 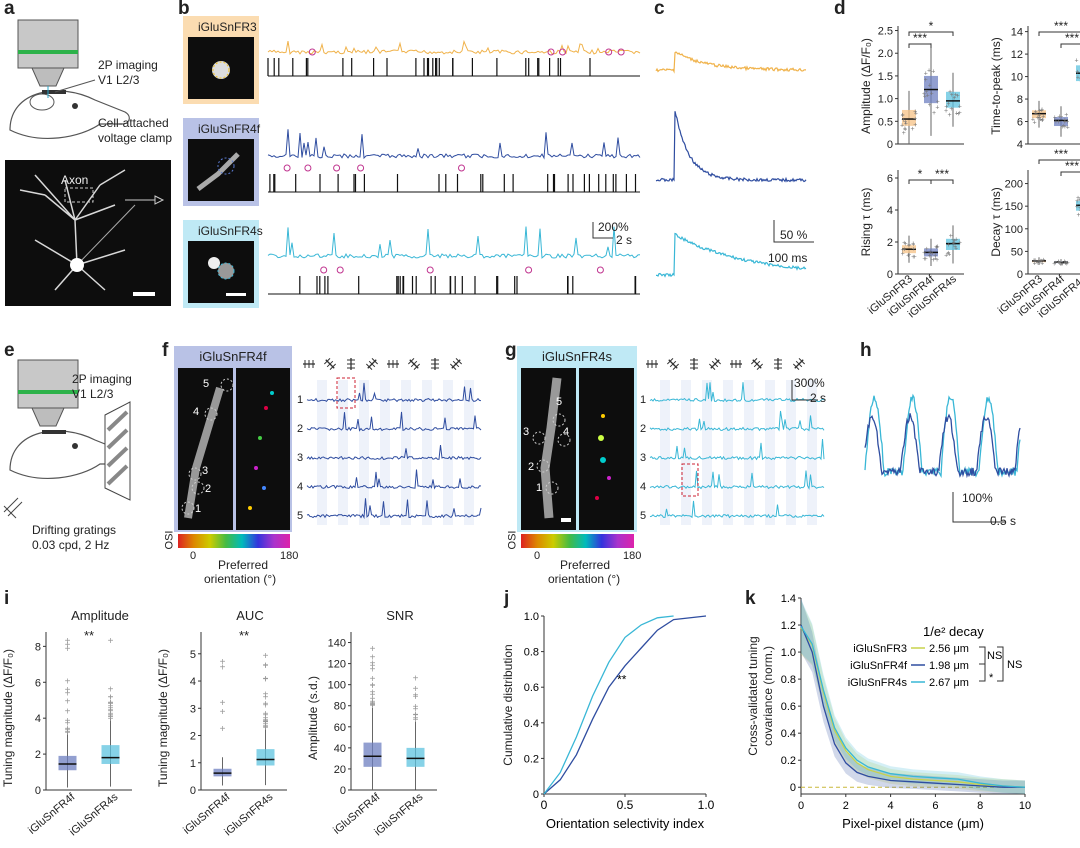 I want to click on f-dendrite-image, so click(x=205, y=449).